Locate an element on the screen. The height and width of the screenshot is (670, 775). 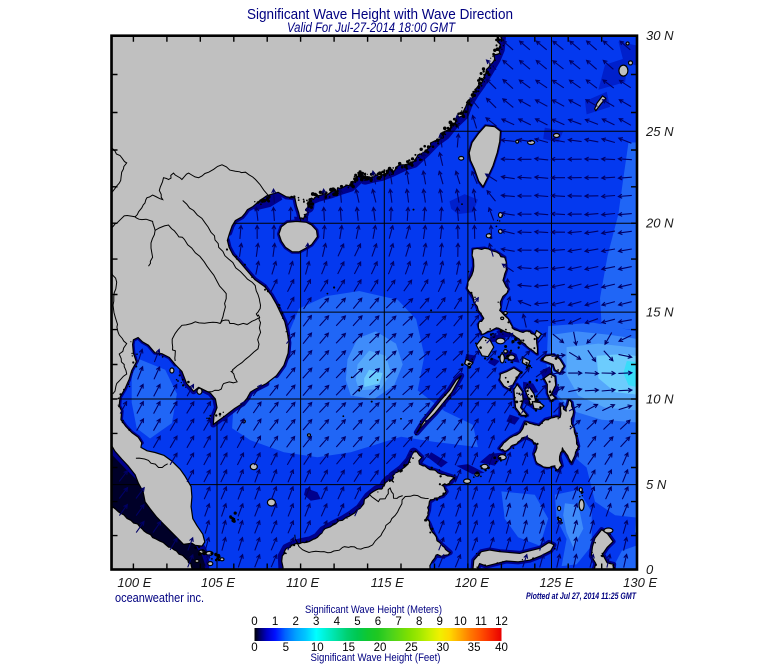
svg-text: 1 is located at coordinates (275, 622).